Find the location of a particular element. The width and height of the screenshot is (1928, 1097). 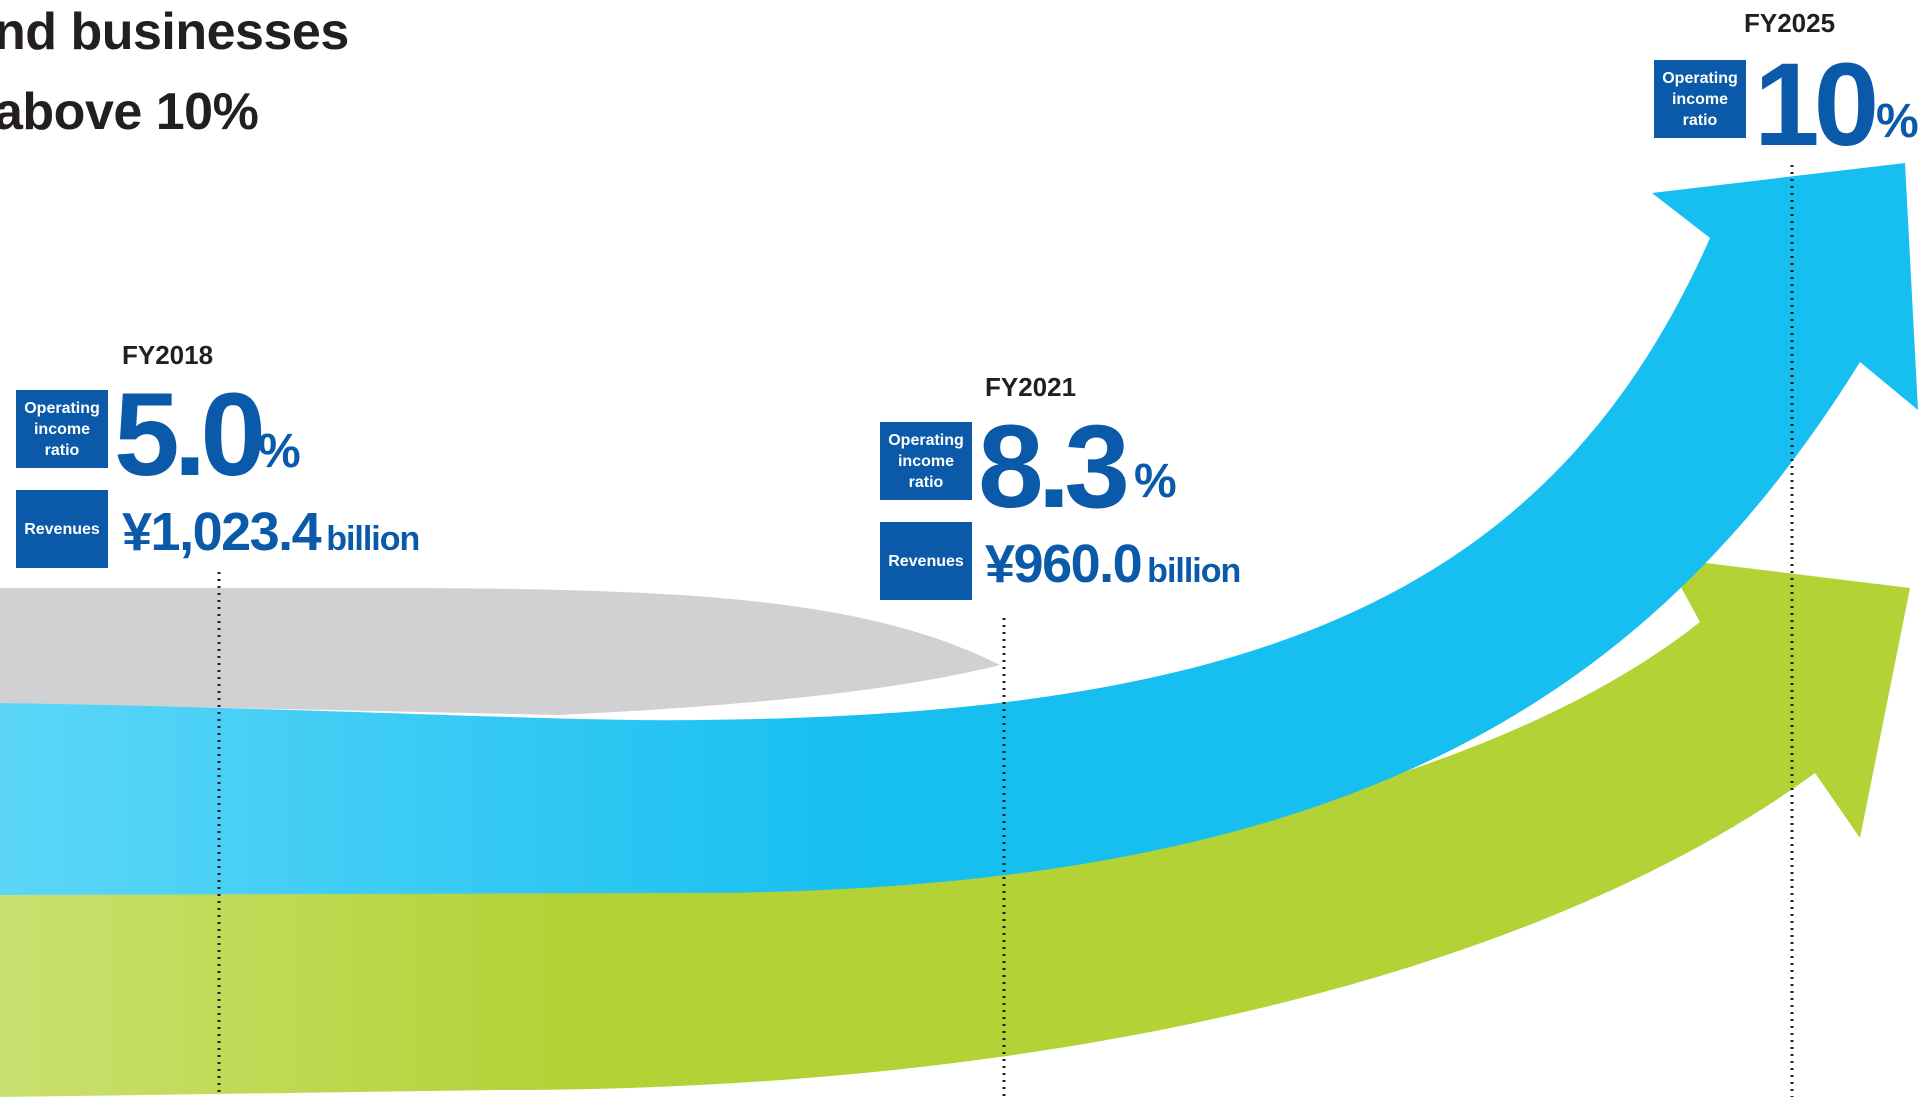

fy2018-operating-income-ratio-value: 5.0 is located at coordinates (190, 435).